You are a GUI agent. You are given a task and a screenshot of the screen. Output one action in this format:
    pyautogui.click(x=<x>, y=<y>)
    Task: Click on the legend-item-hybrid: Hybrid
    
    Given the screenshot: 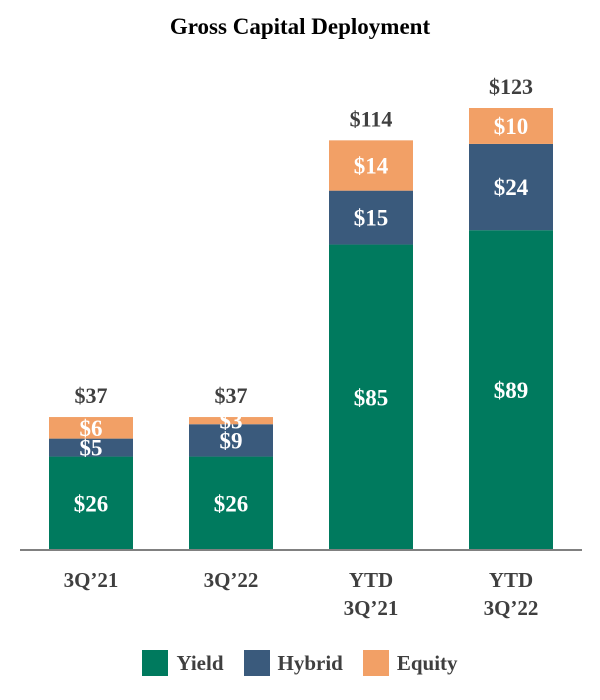 What is the action you would take?
    pyautogui.click(x=293, y=663)
    